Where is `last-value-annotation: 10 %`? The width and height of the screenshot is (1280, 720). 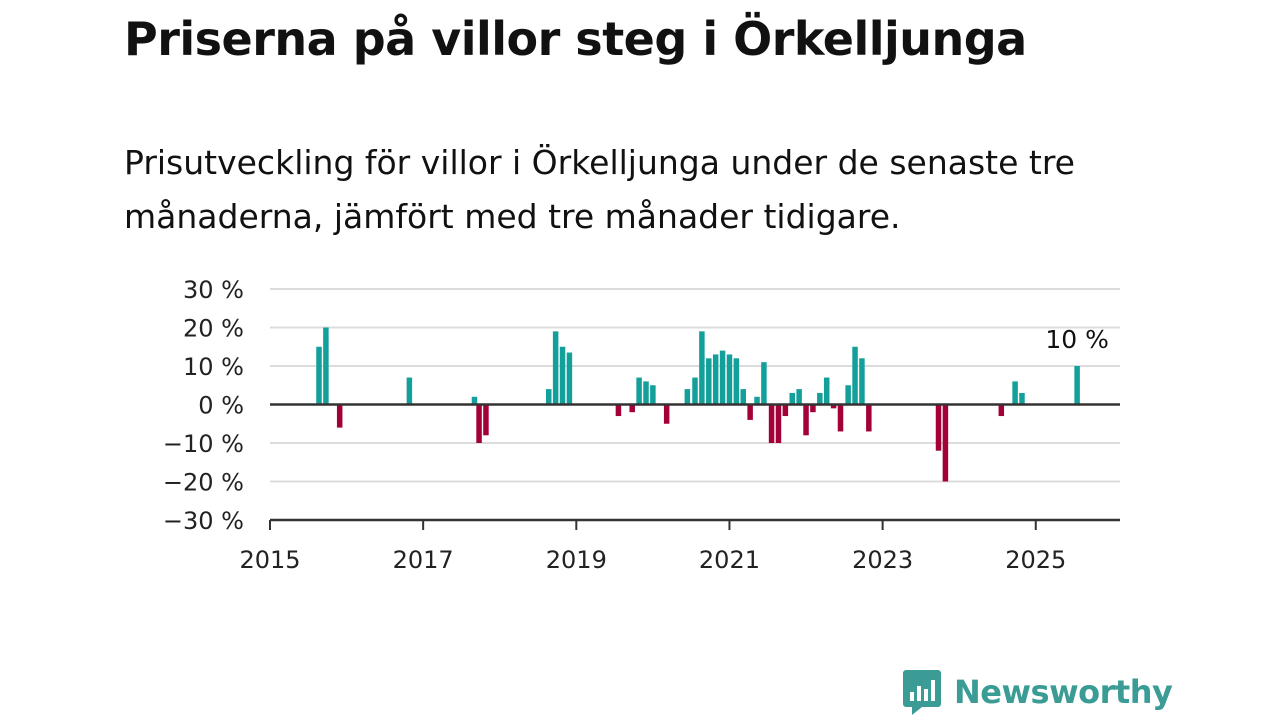
last-value-annotation: 10 % is located at coordinates (1077, 339).